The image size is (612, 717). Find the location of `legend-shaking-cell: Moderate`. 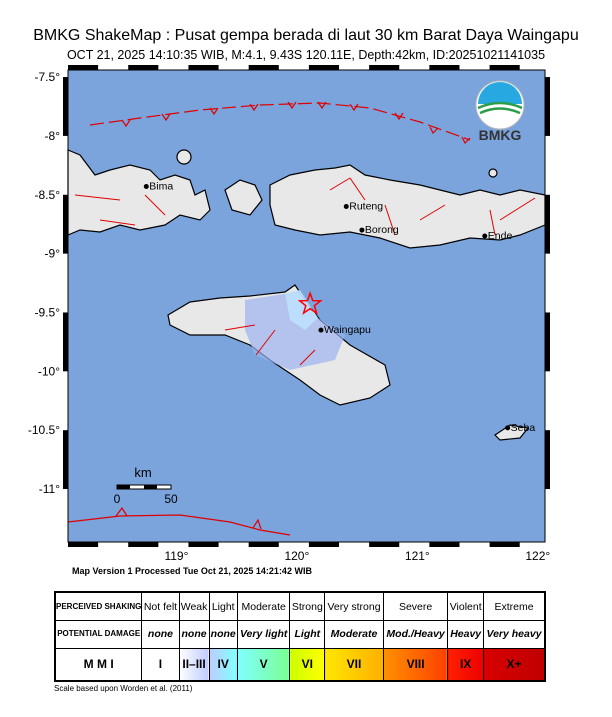

legend-shaking-cell: Moderate is located at coordinates (263, 606).